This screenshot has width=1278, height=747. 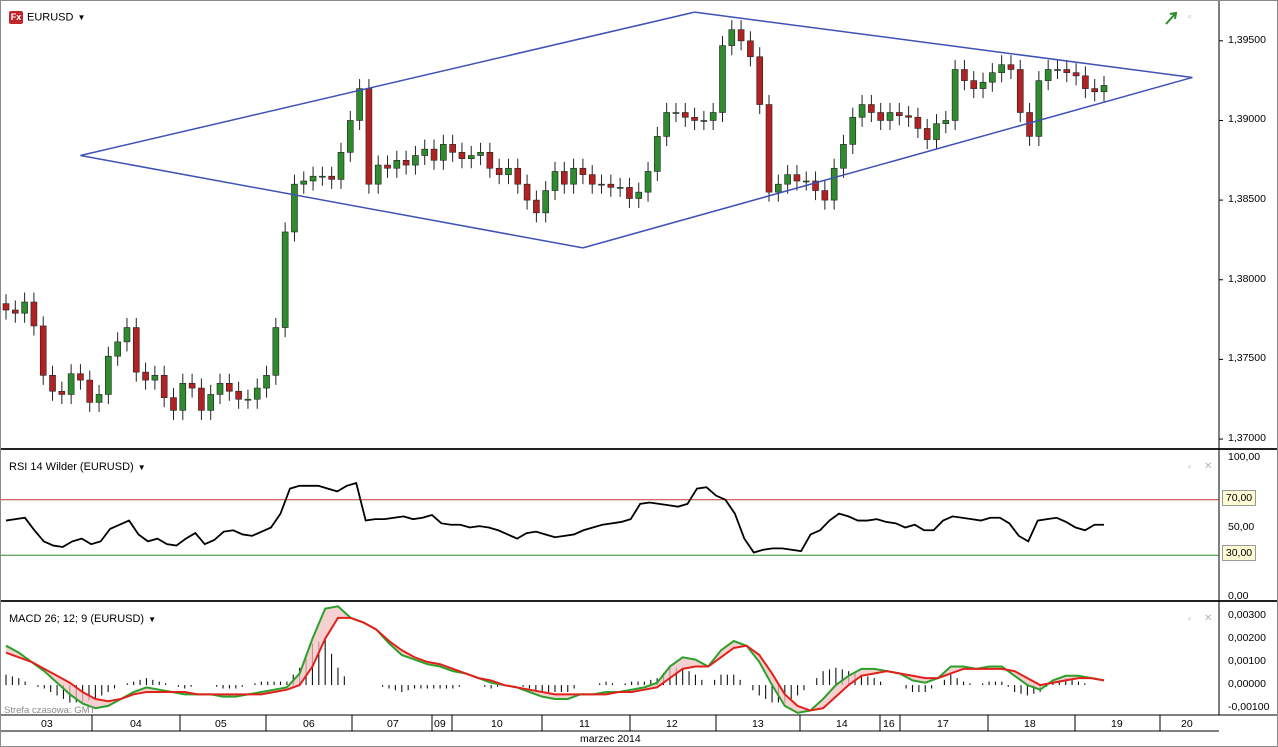 What do you see at coordinates (842, 724) in the screenshot?
I see `date-label: 14` at bounding box center [842, 724].